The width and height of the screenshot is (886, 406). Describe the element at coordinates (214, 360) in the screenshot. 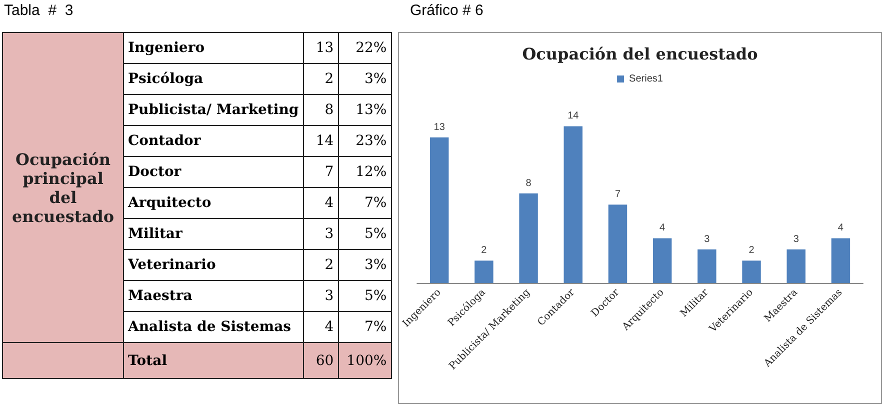

I see `category-label: Total` at that location.